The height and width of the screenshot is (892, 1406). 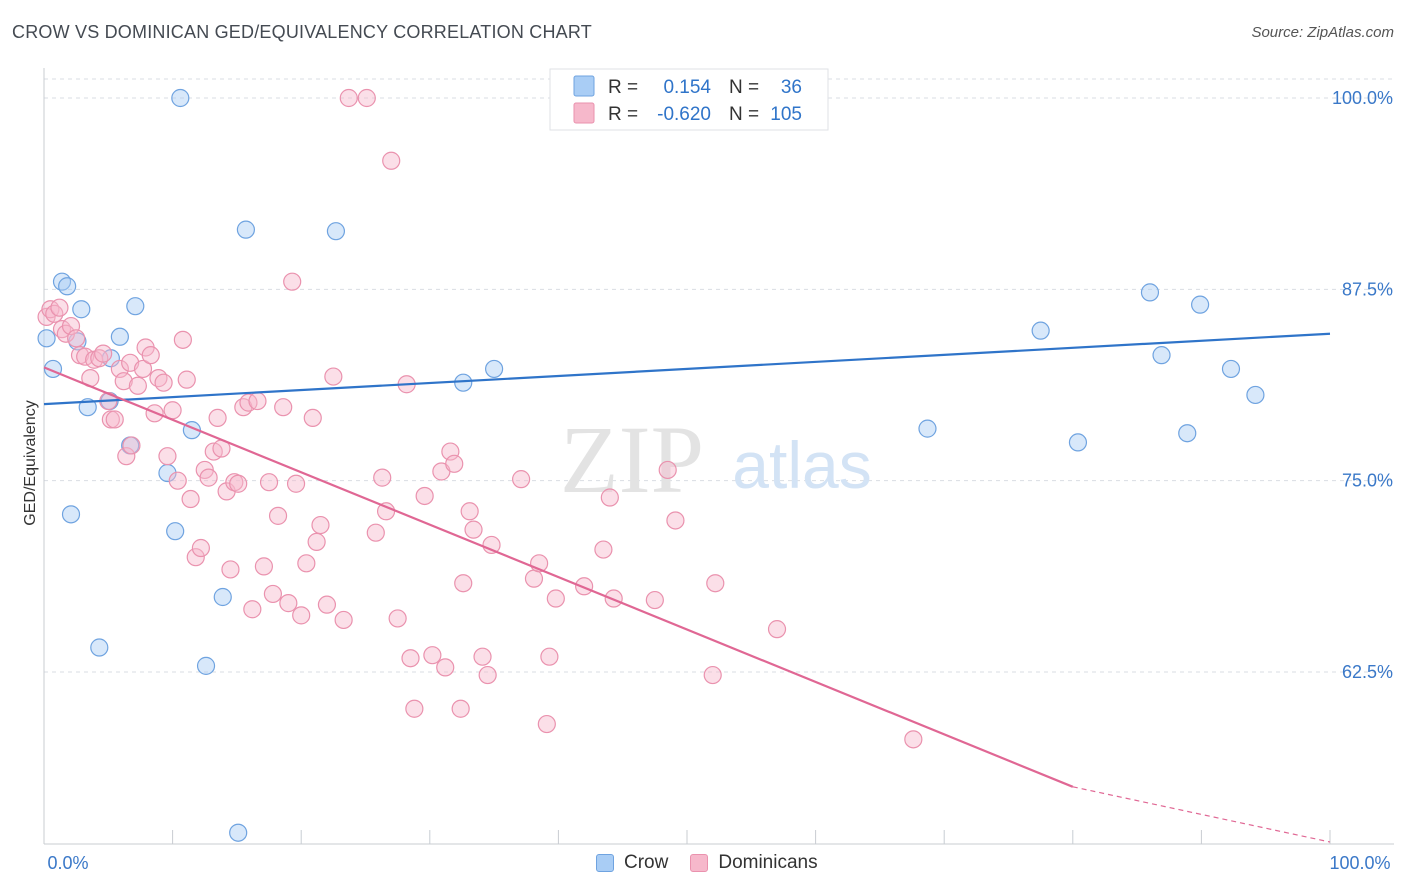 I want to click on legend-item-crow: Crow, so click(x=632, y=863).